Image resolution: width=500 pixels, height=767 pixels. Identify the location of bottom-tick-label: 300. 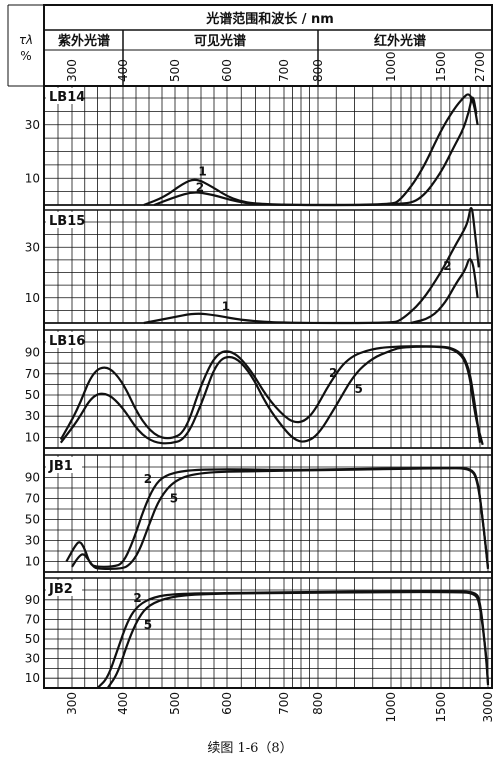
(72, 703).